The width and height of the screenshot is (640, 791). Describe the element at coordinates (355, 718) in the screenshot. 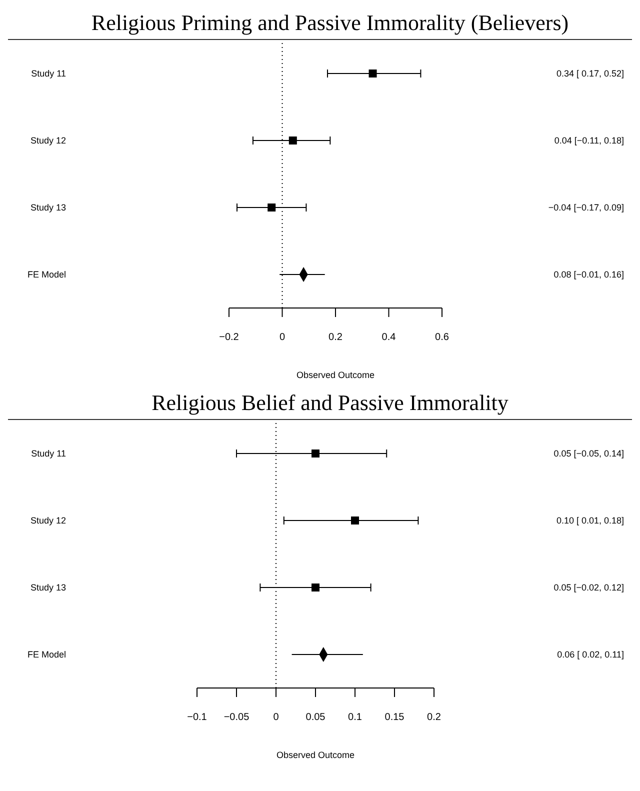

I see `x-tick-label: 0.1` at that location.